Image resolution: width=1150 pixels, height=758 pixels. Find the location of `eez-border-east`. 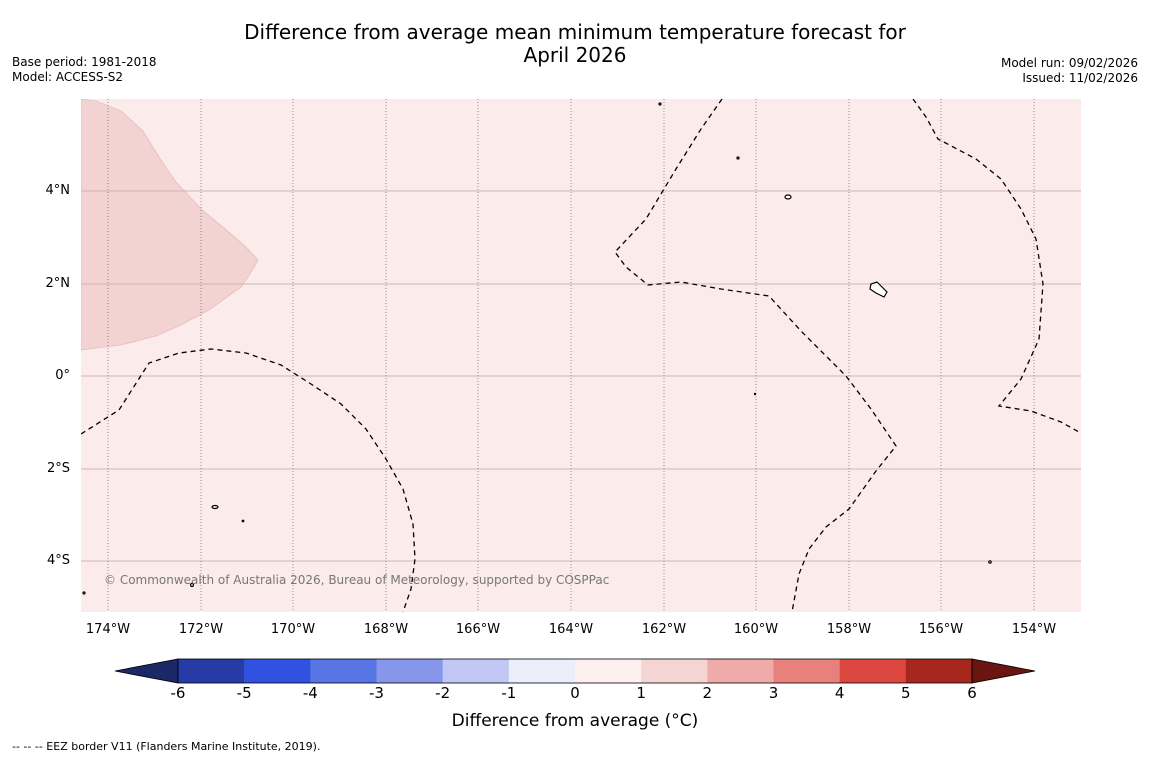

eez-border-east is located at coordinates (996, 265).